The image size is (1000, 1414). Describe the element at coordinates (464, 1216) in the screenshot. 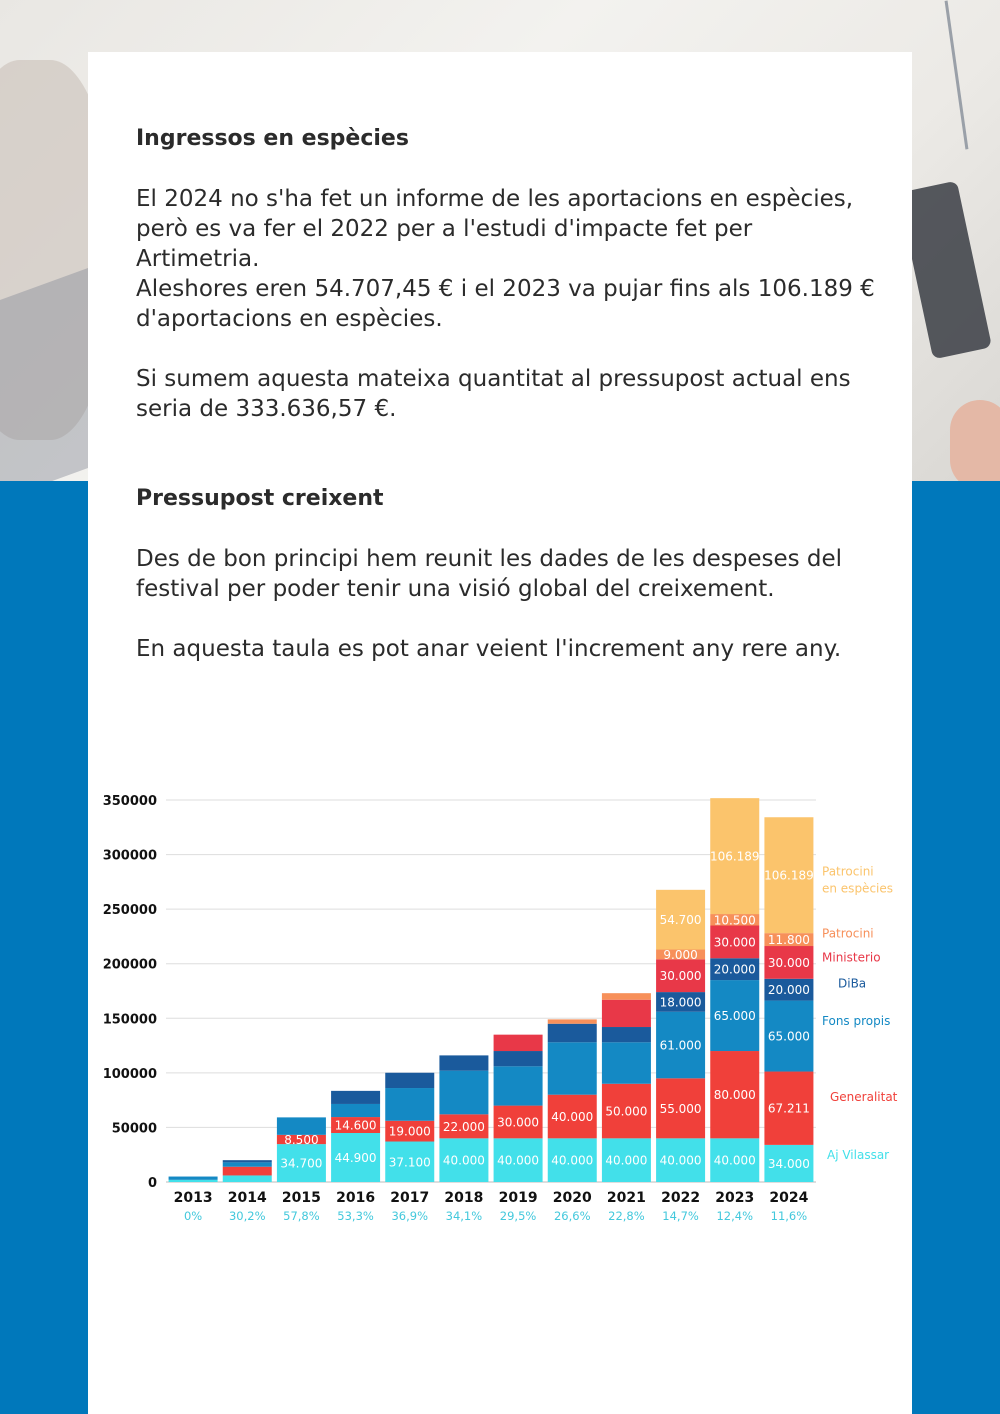

I see `growth-label: 34,1%` at that location.